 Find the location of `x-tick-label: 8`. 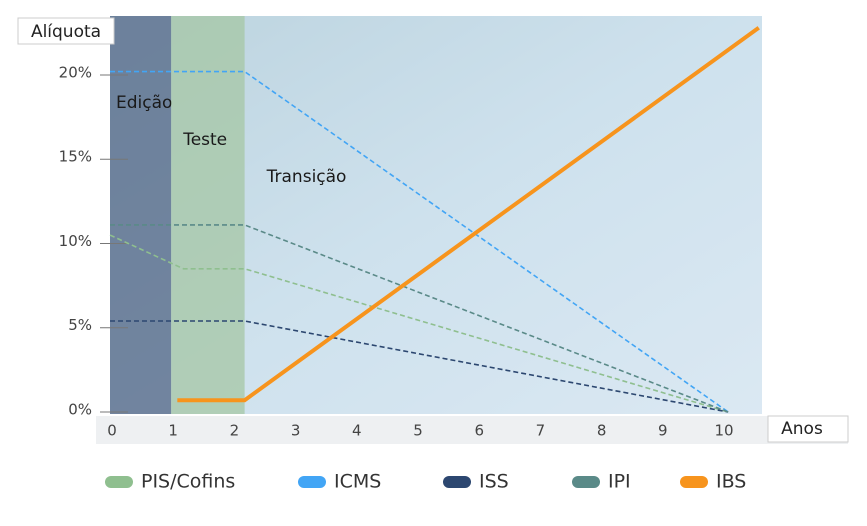

x-tick-label: 8 is located at coordinates (602, 431).